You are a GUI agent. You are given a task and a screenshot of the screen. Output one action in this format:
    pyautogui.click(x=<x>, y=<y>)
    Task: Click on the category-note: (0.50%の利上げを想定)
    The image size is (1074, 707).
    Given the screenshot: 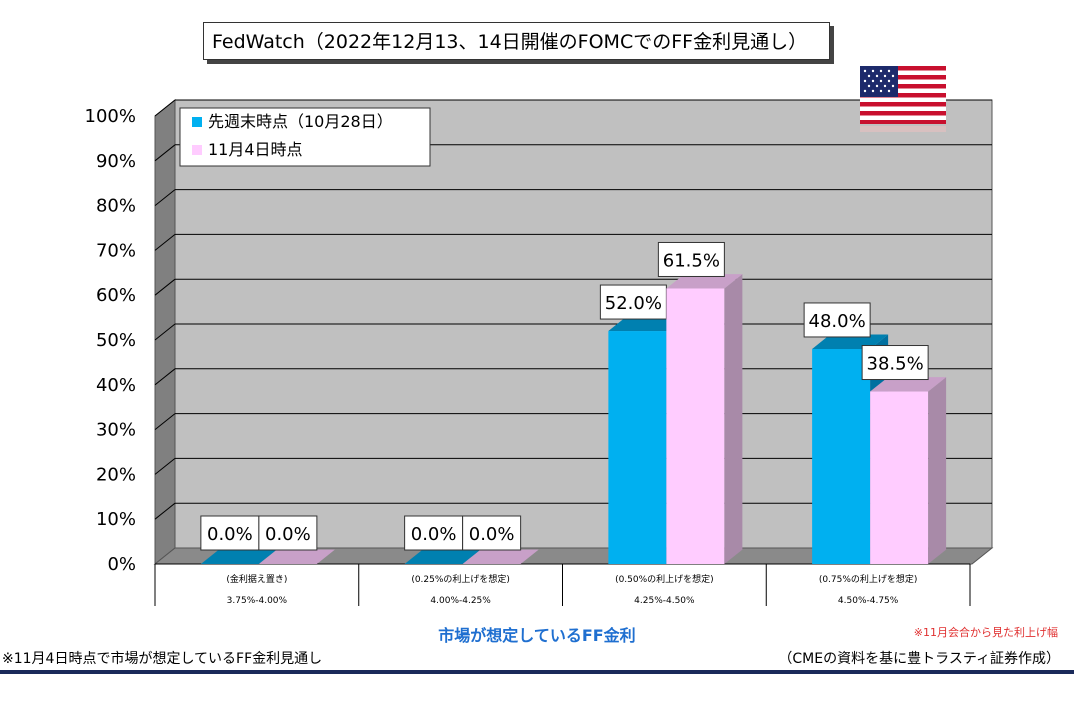 What is the action you would take?
    pyautogui.click(x=664, y=579)
    